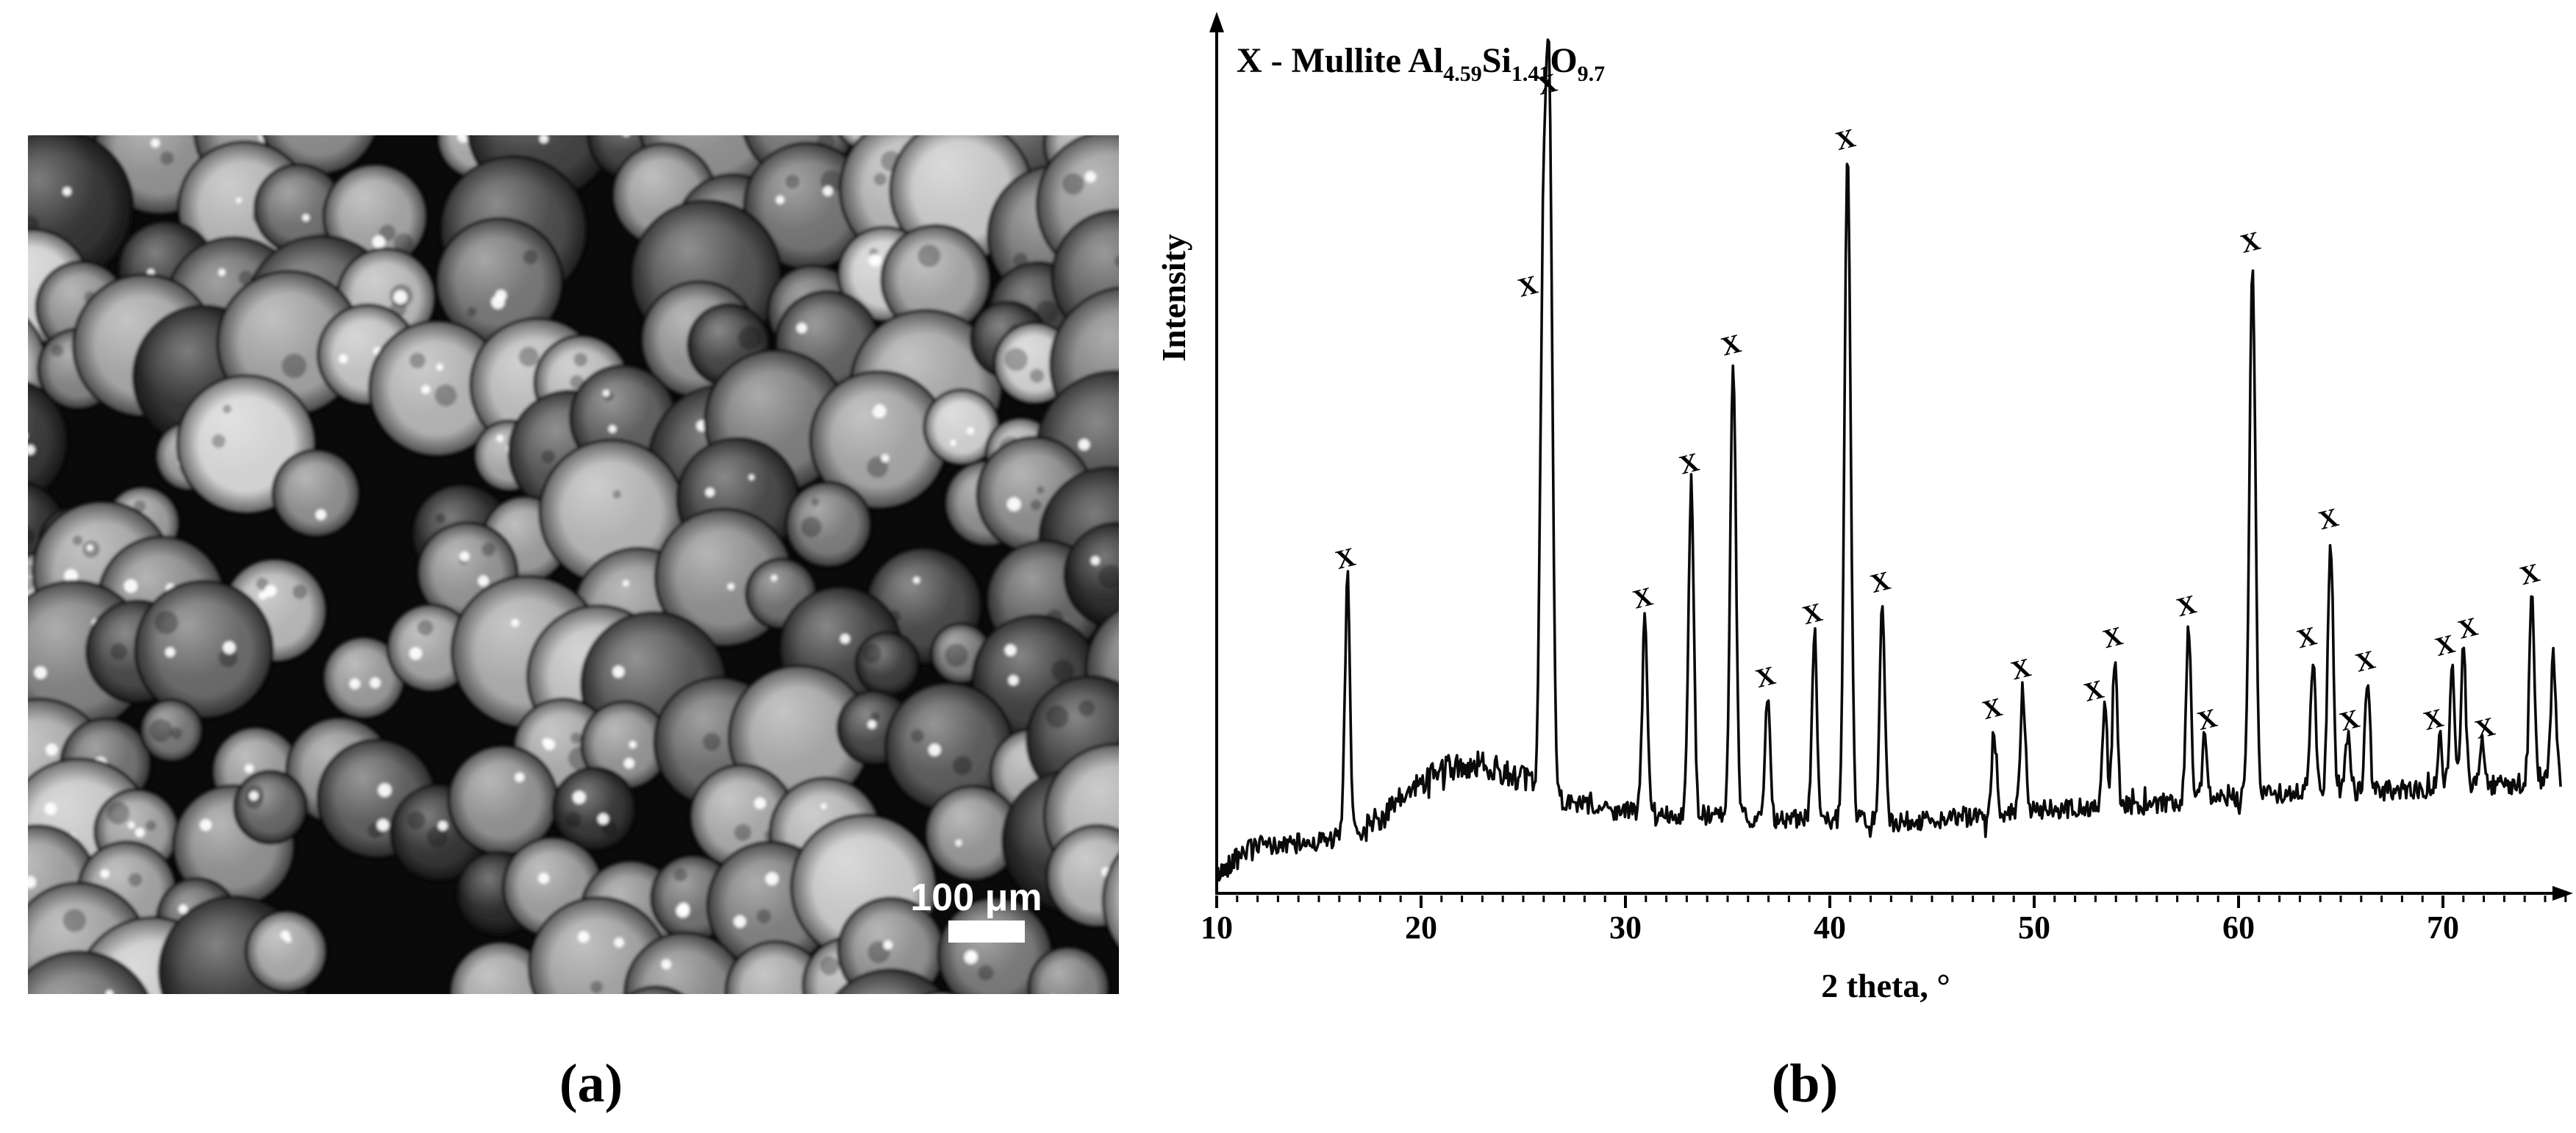  I want to click on x-tick-label: 60, so click(2238, 927).